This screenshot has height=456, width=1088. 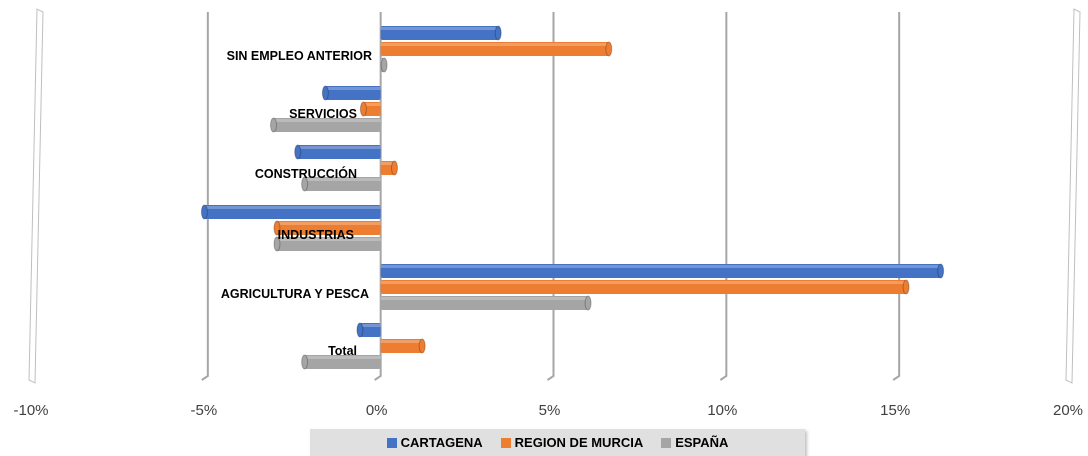 What do you see at coordinates (895, 410) in the screenshot?
I see `x-tick-label: 15%` at bounding box center [895, 410].